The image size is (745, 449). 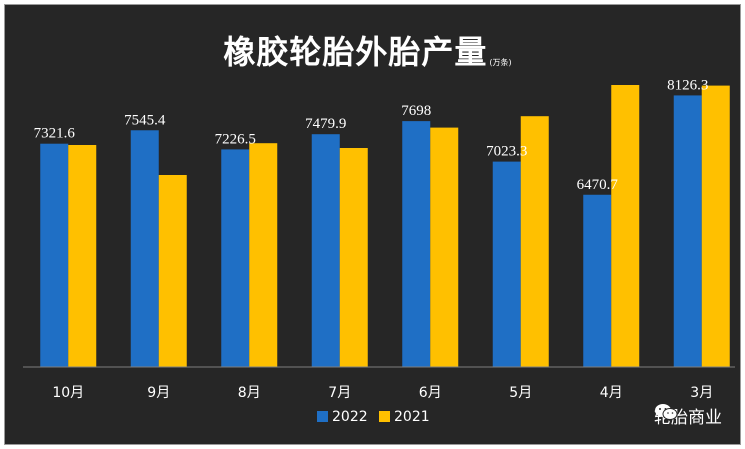 I want to click on chart-title-text: 橡胶轮胎外胎产量, so click(x=355, y=52).